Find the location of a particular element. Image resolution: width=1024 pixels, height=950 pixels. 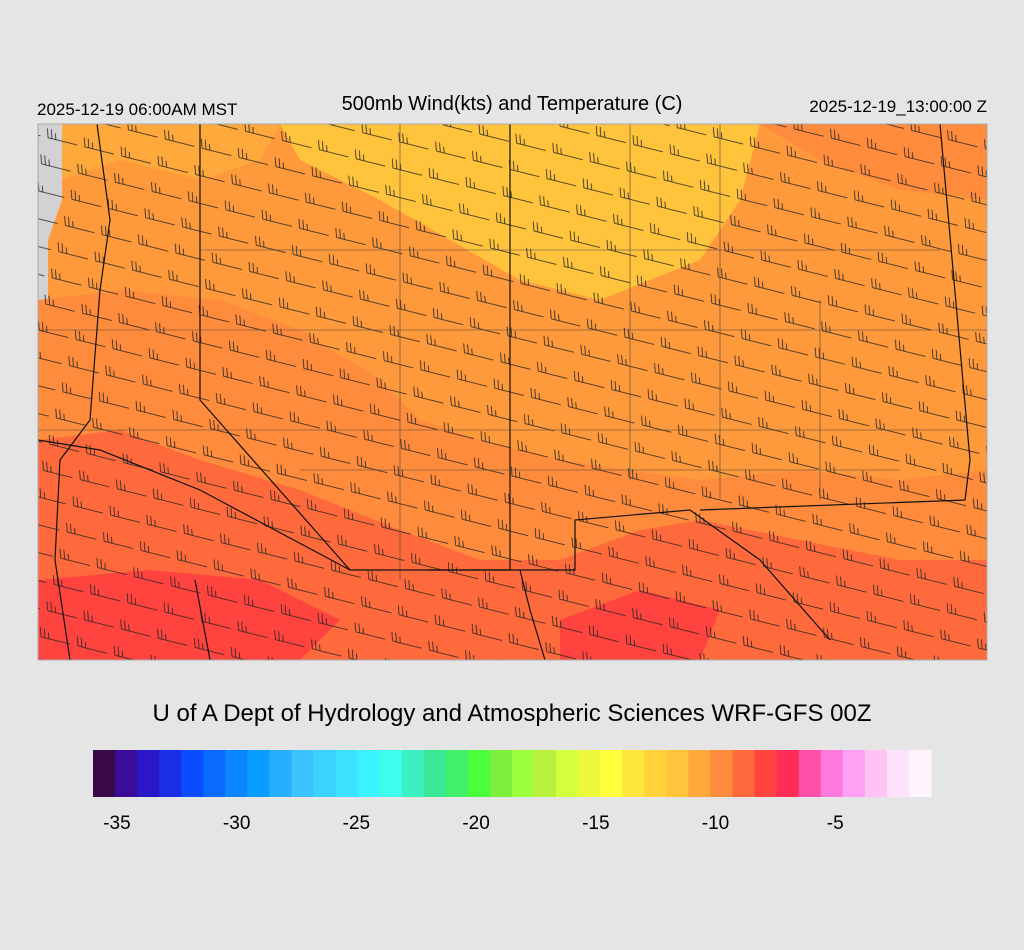

colorbar-tick-label: -25 is located at coordinates (356, 823).